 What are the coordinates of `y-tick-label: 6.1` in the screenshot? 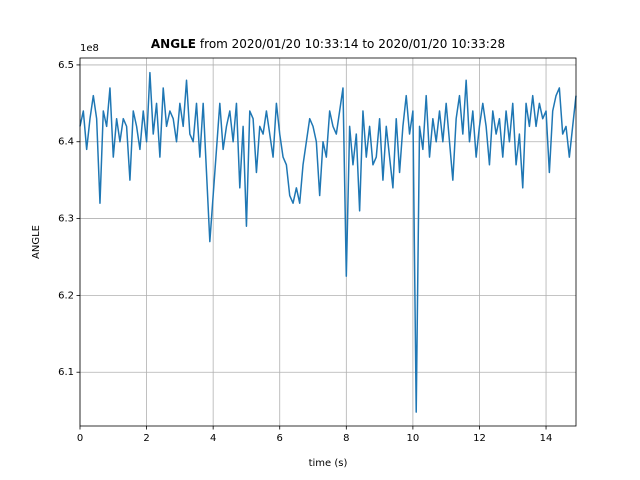 It's located at (66, 372).